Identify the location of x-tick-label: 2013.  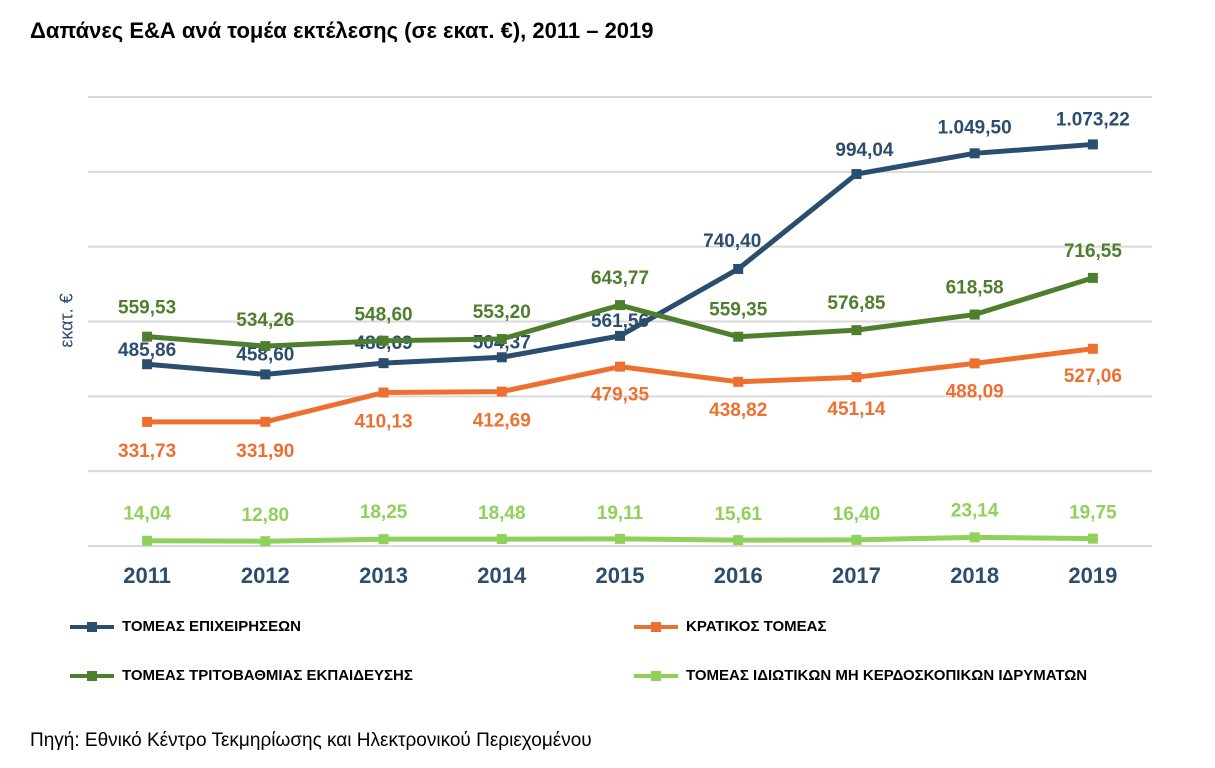
(383, 575).